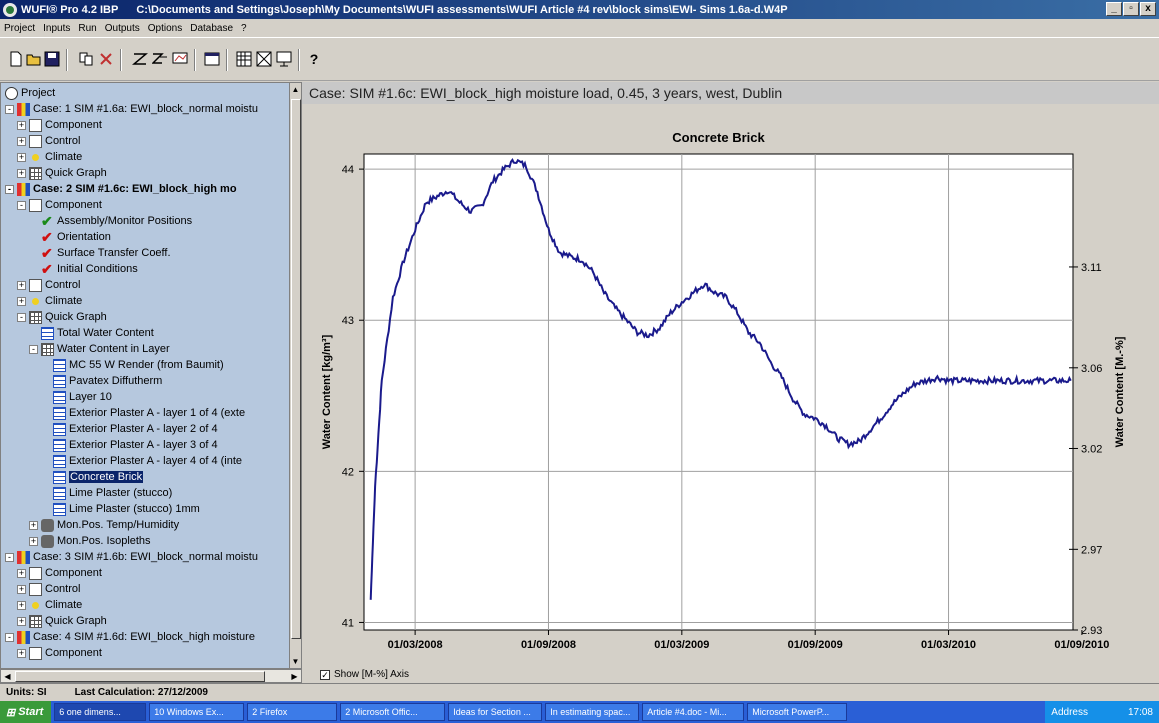  I want to click on film-icon, so click(264, 59).